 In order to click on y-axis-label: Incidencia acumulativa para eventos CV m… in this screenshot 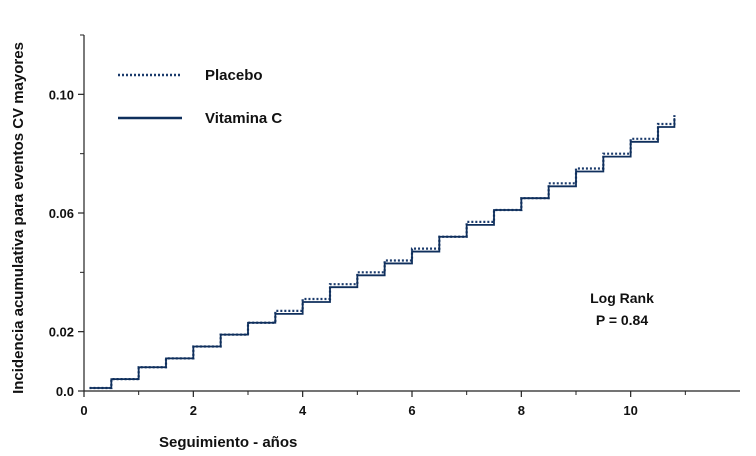, I will do `click(18, 218)`.